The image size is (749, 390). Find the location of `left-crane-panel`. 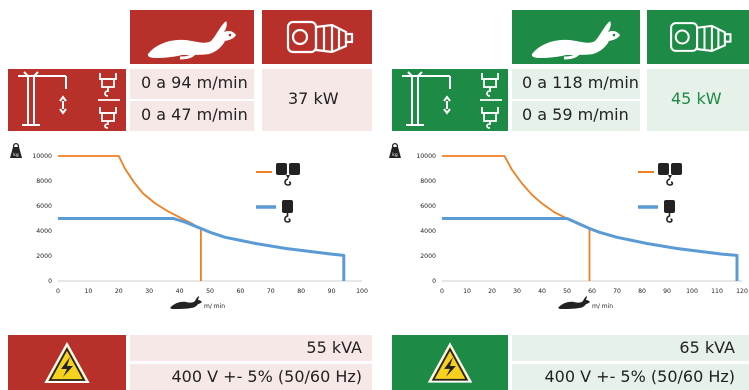

left-crane-panel is located at coordinates (67, 100).